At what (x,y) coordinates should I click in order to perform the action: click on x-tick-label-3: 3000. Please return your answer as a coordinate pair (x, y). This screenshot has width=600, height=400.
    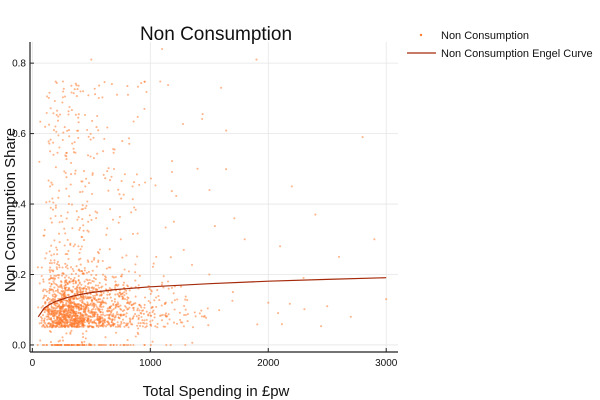
    Looking at the image, I should click on (386, 363).